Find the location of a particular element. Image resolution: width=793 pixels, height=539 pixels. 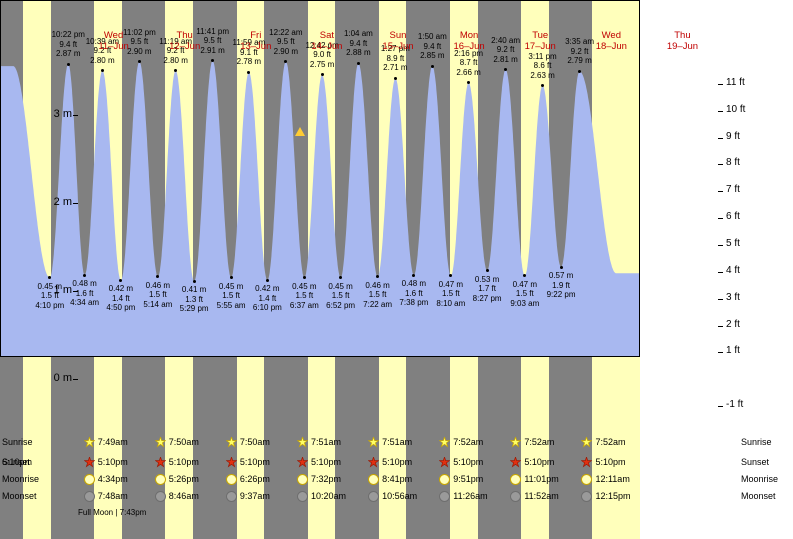

moon-phase-note: Full Moon | 7:43pm is located at coordinates (112, 512).